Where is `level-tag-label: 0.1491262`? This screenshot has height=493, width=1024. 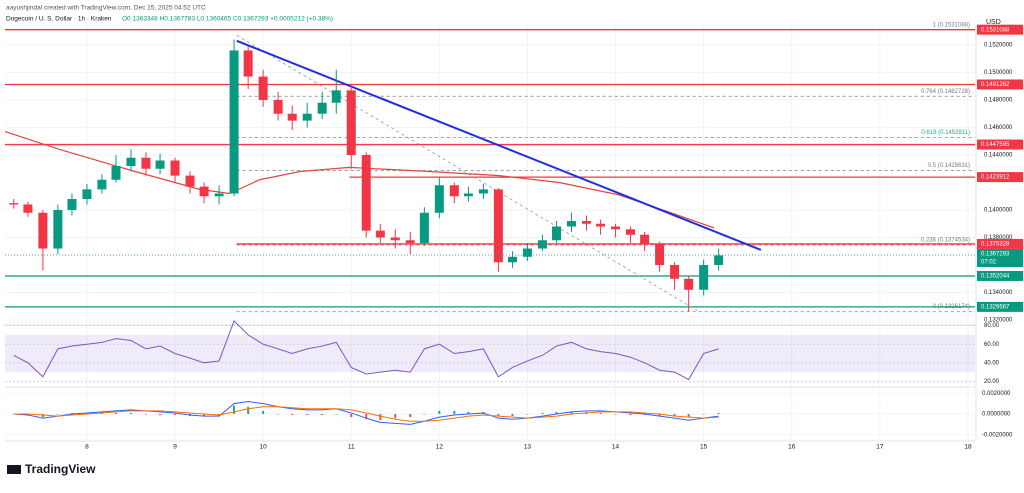
level-tag-label: 0.1491262 is located at coordinates (995, 85).